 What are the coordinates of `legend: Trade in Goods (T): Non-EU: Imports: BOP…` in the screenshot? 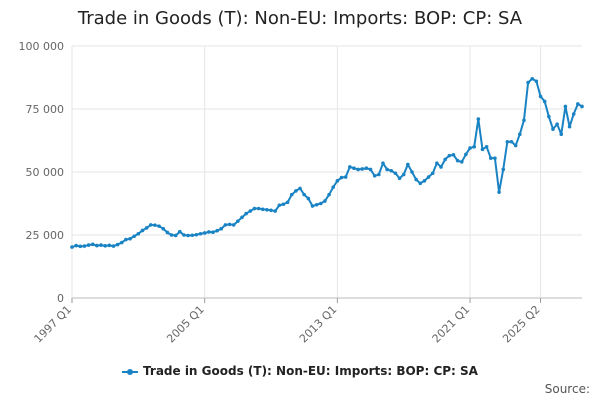 It's located at (300, 371).